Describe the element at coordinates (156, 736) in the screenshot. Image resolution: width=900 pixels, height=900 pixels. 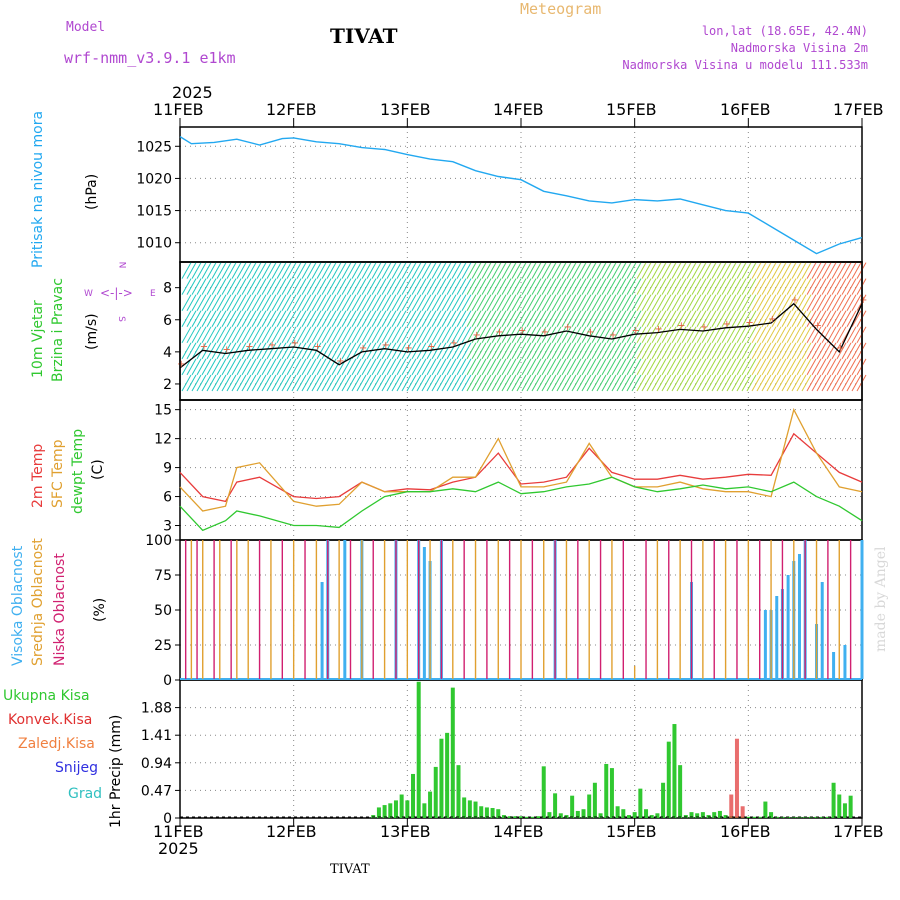
I see `y-tick-label: 1.41` at that location.